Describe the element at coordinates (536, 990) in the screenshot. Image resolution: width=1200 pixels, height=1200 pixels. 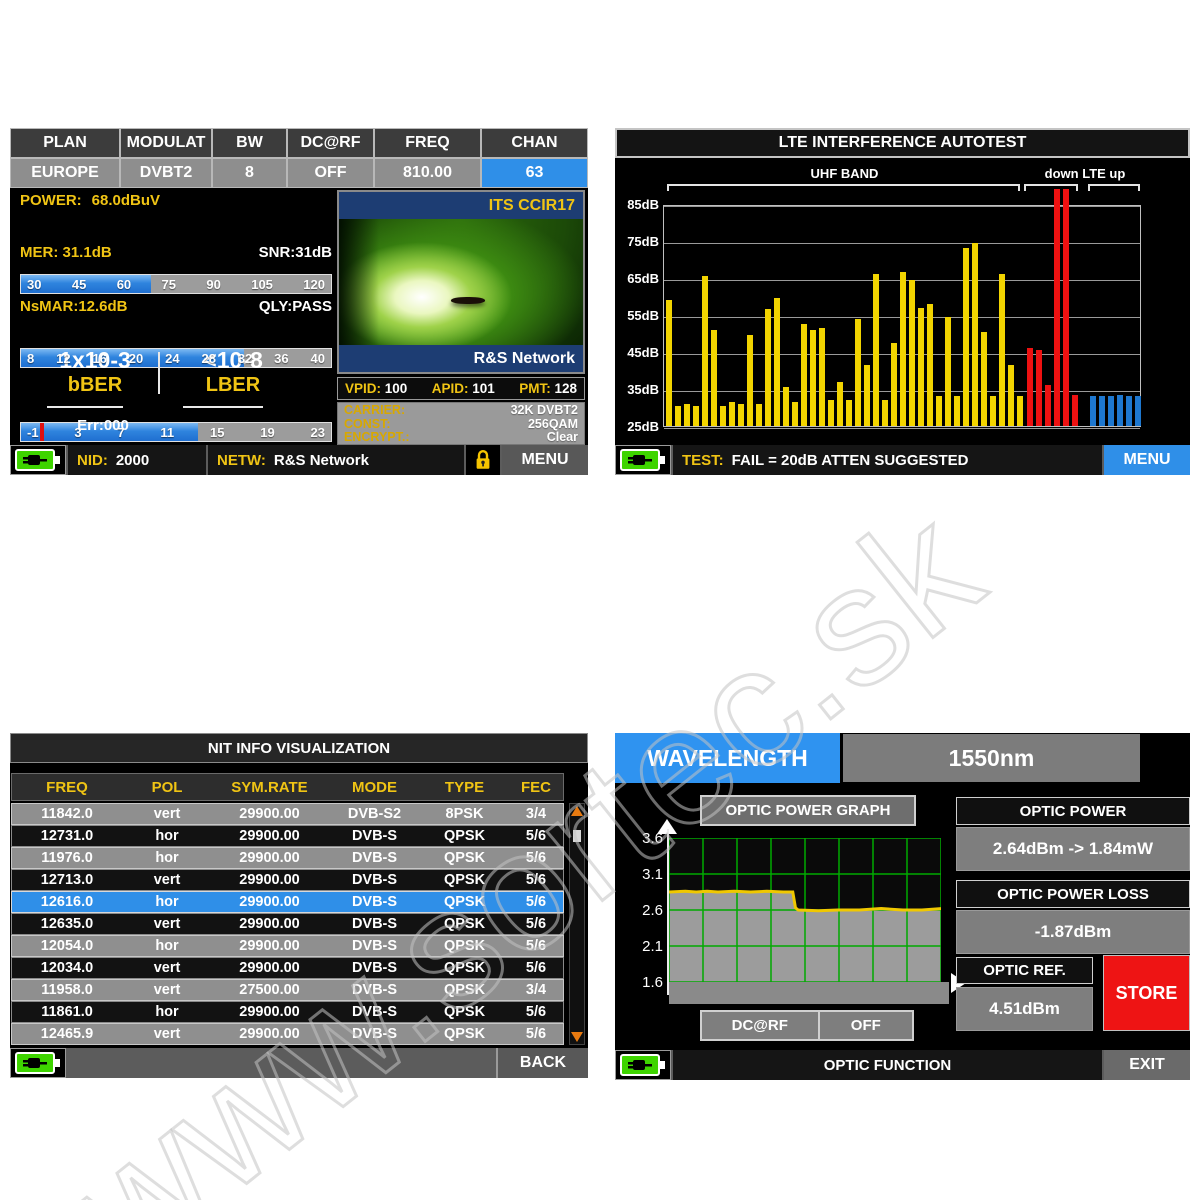
I see `table-cell: 3/4` at that location.